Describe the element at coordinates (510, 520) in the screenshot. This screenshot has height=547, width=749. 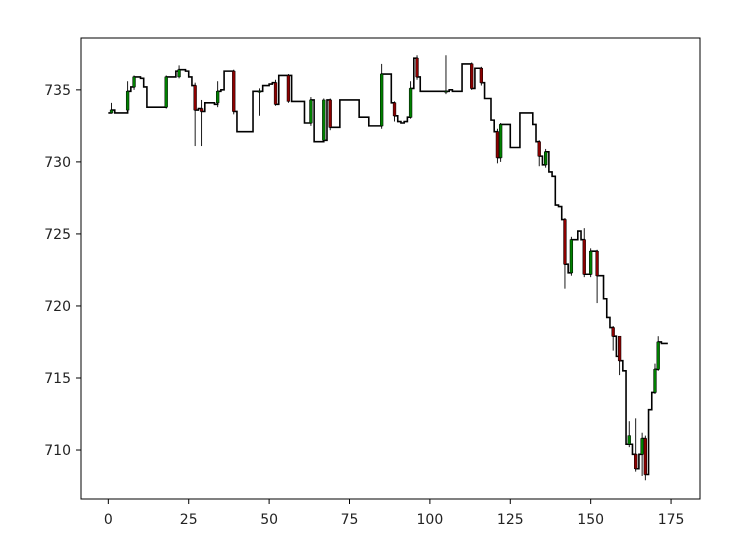
I see `x-tick-label-125: 125` at that location.